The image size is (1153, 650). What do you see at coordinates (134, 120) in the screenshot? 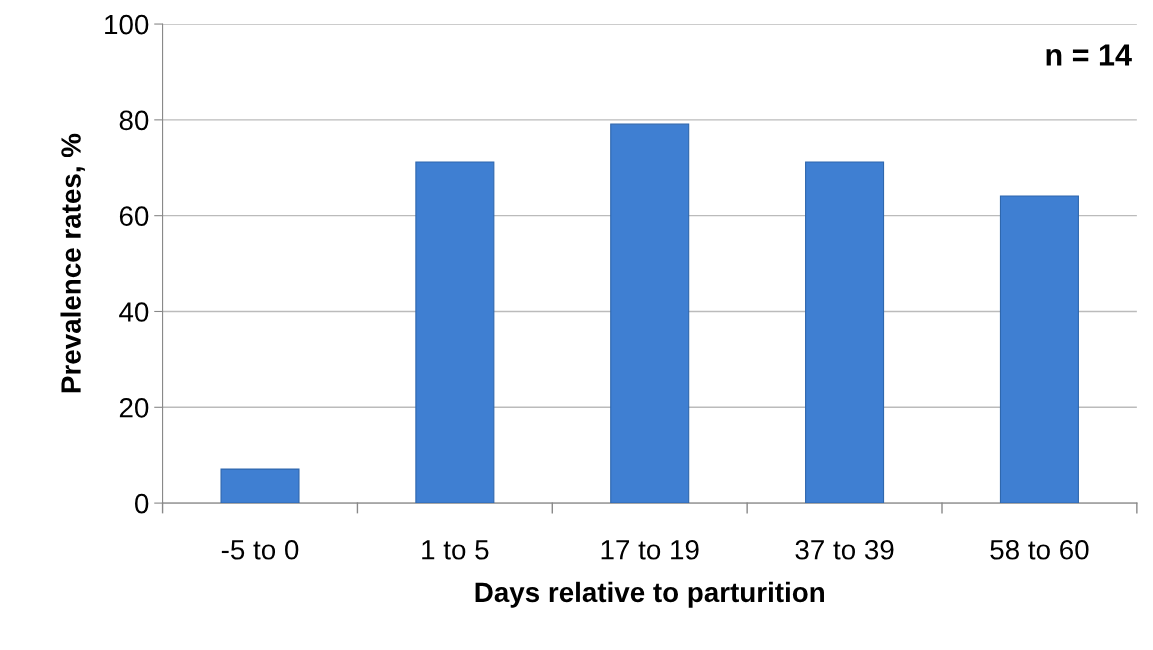
I see `y-tick-label: 80` at bounding box center [134, 120].